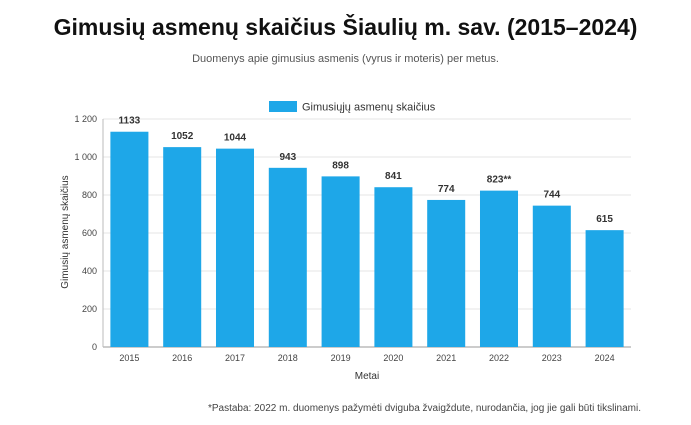 This screenshot has height=425, width=691. I want to click on y-axis-label: Gimusių asmenų skaičius, so click(65, 231).